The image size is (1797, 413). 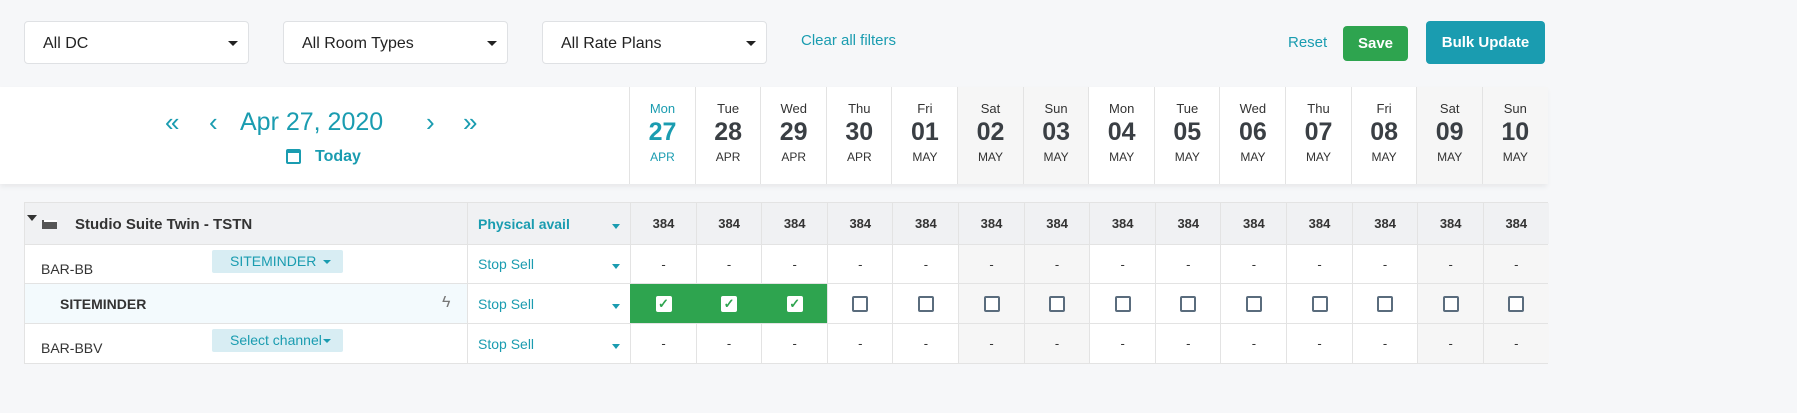 I want to click on day-header: Wed 29 APR, so click(x=793, y=135).